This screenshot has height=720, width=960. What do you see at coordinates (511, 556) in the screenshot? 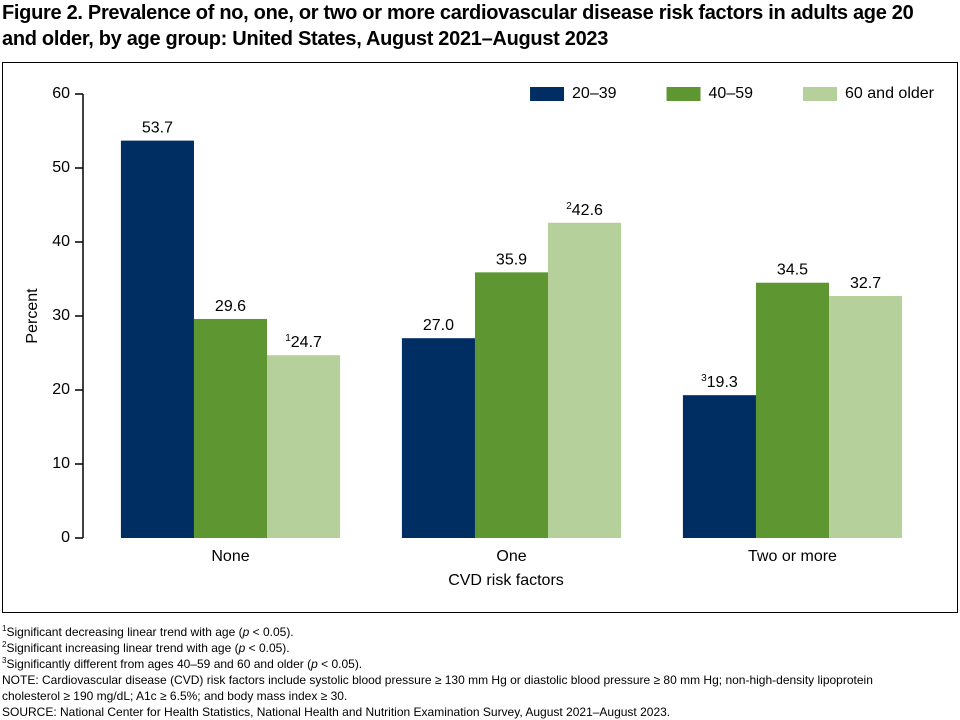
I see `x-tick-label: One` at bounding box center [511, 556].